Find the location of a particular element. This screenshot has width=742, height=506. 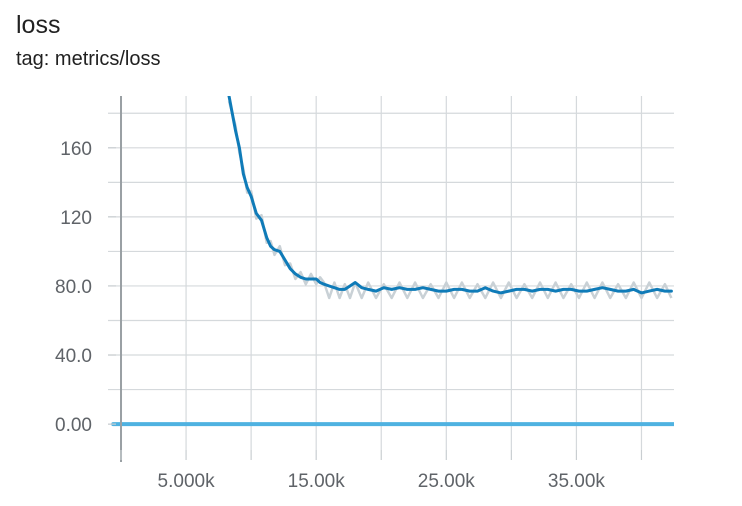

x-tick-label: 5.000k is located at coordinates (187, 481).